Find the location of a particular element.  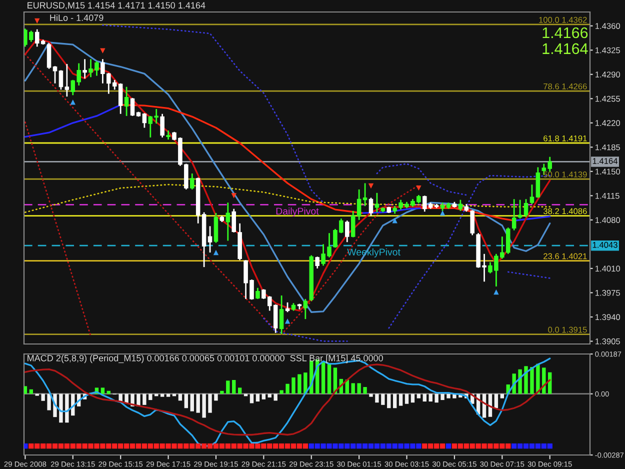

ref-line-label: 78.6 1.4266 is located at coordinates (565, 86).